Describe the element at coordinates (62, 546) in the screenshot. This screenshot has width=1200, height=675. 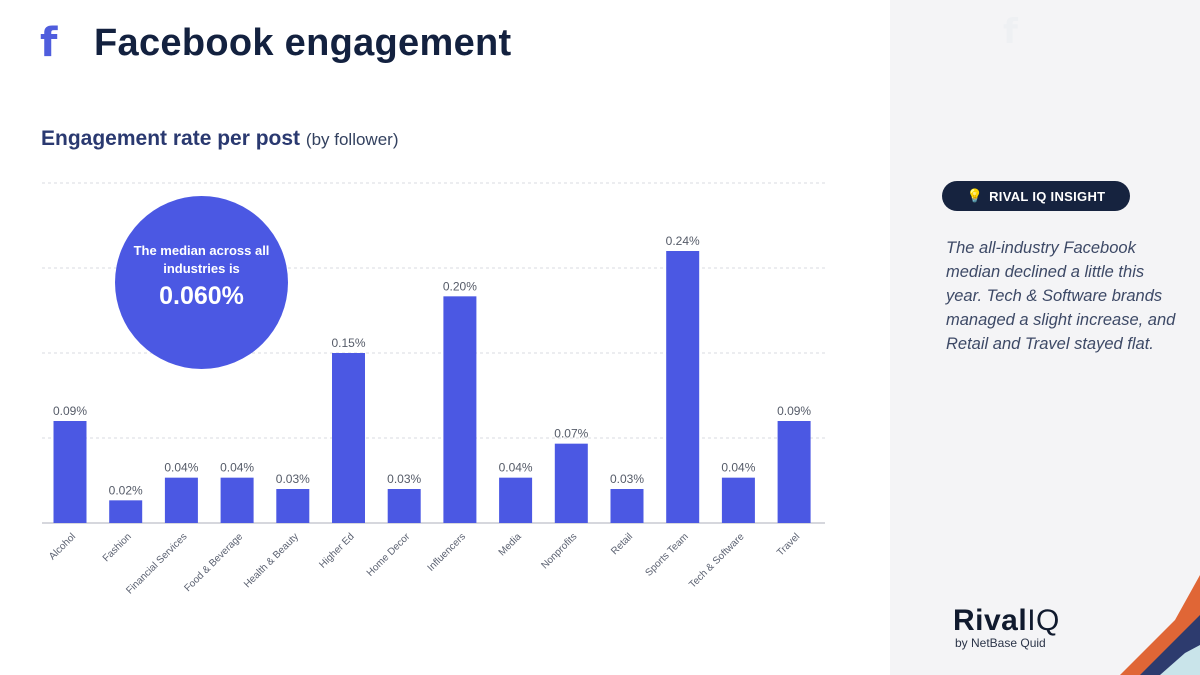
I see `x-tick-label: Alcohol` at that location.